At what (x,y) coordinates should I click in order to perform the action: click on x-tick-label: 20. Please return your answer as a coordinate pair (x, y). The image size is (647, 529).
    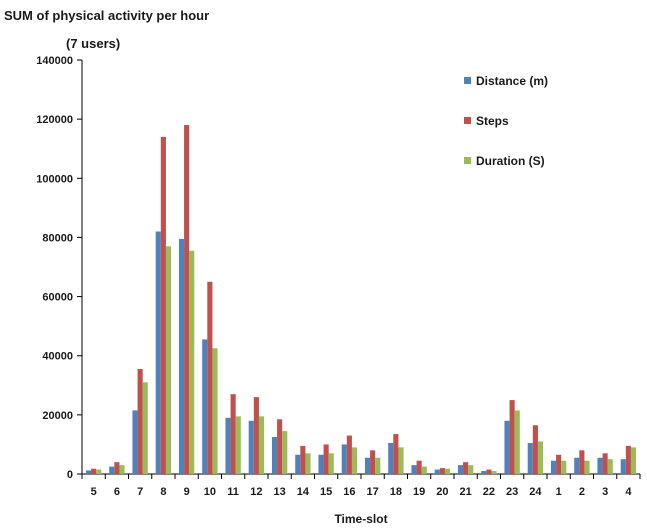
    Looking at the image, I should click on (442, 492).